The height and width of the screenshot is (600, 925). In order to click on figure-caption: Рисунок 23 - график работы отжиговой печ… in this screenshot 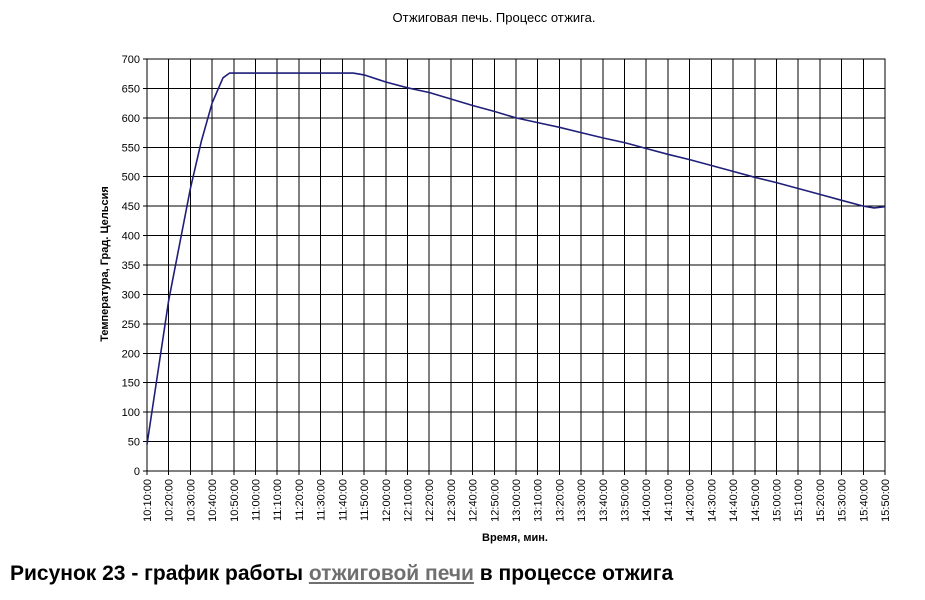, I will do `click(341, 574)`.